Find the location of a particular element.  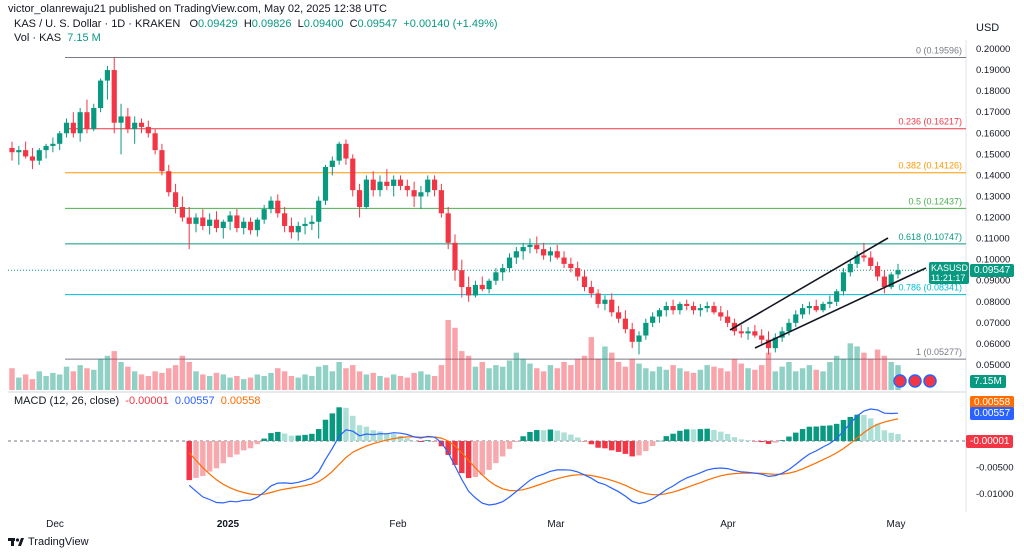

tradingview-footer: TradingView is located at coordinates (48, 542).